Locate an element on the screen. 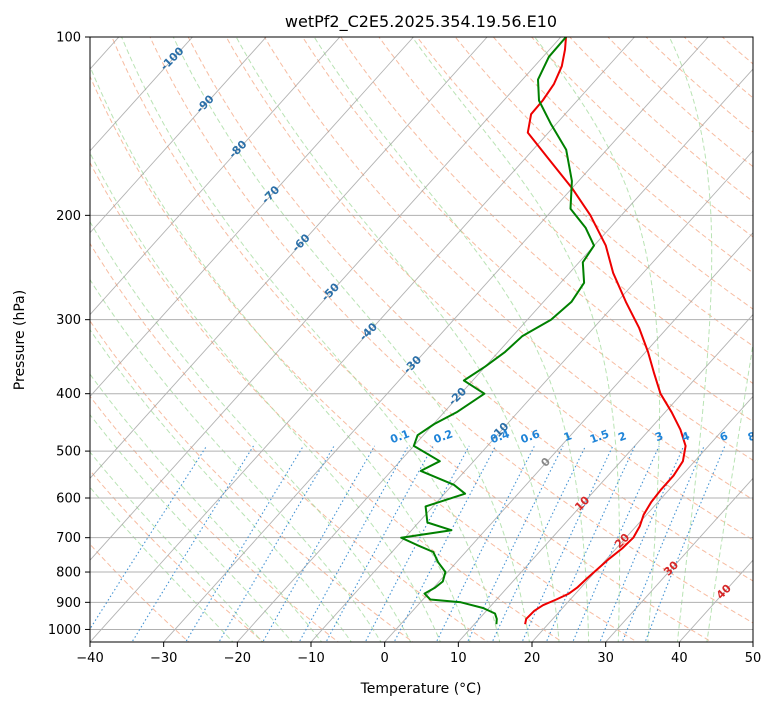 The width and height of the screenshot is (775, 708). mixing-ratio-label: 1 is located at coordinates (568, 436).